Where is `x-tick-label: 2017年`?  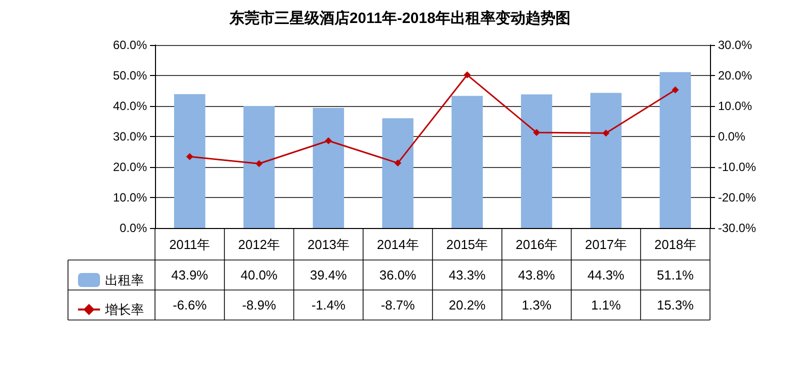
x-tick-label: 2017年 is located at coordinates (605, 244).